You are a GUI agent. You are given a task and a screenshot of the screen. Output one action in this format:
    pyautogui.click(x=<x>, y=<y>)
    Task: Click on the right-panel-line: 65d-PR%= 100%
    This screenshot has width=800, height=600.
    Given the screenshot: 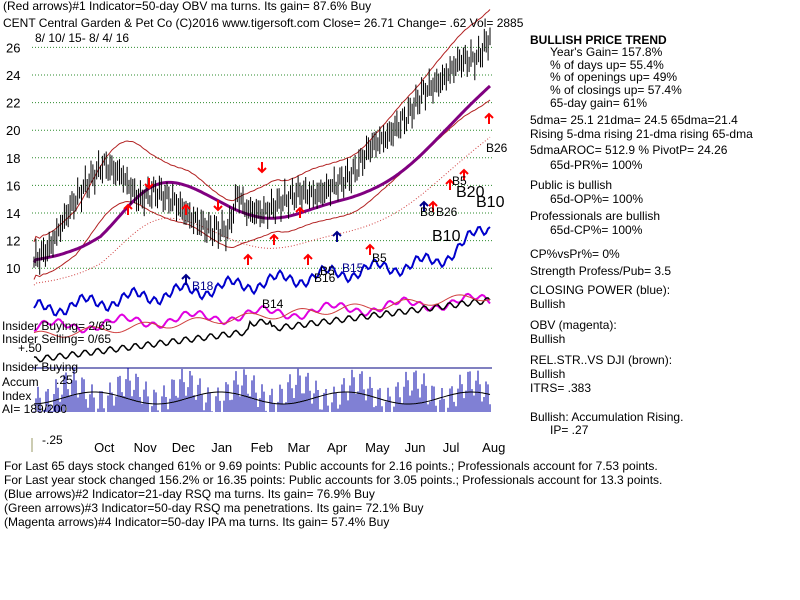 What is the action you would take?
    pyautogui.click(x=596, y=165)
    